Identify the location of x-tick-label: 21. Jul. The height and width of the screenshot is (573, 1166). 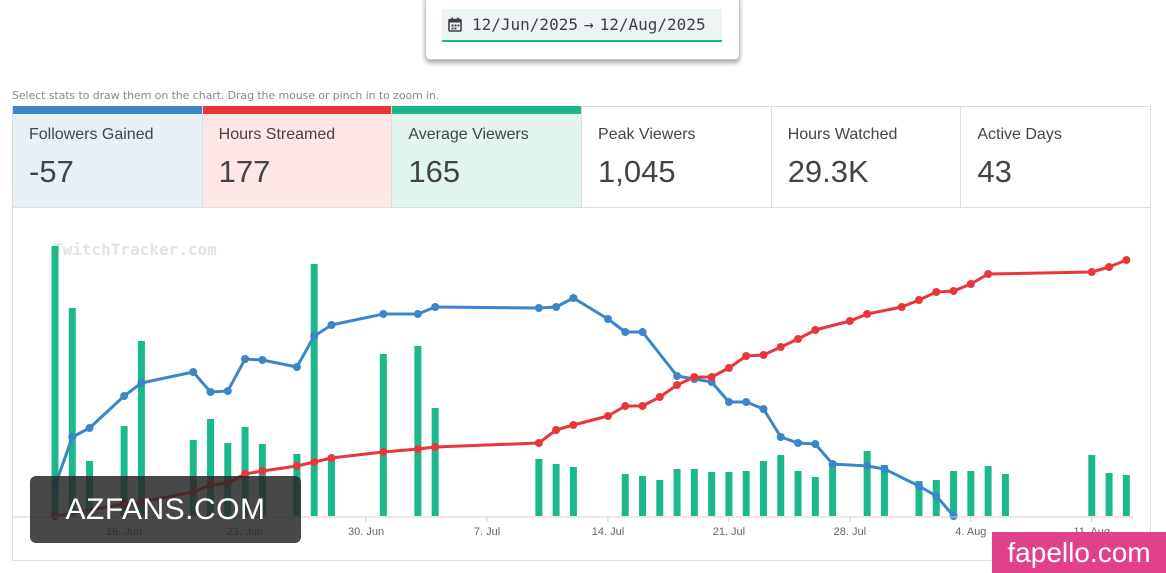
(729, 532).